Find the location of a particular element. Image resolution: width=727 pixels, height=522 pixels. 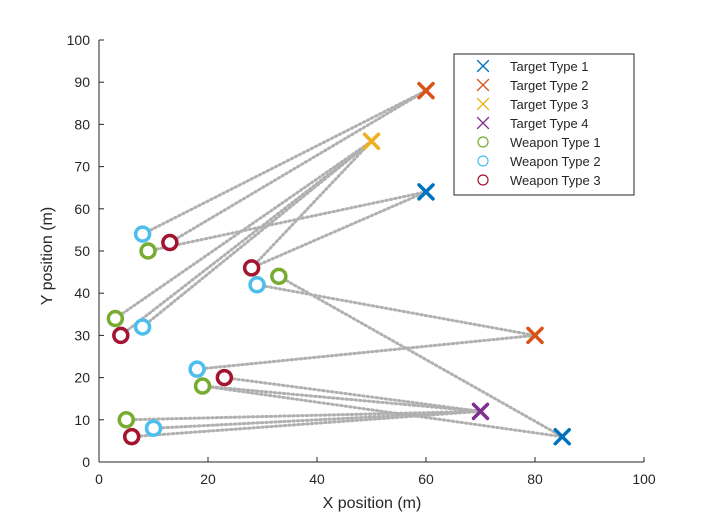

x-tick-label: 100 is located at coordinates (644, 479).